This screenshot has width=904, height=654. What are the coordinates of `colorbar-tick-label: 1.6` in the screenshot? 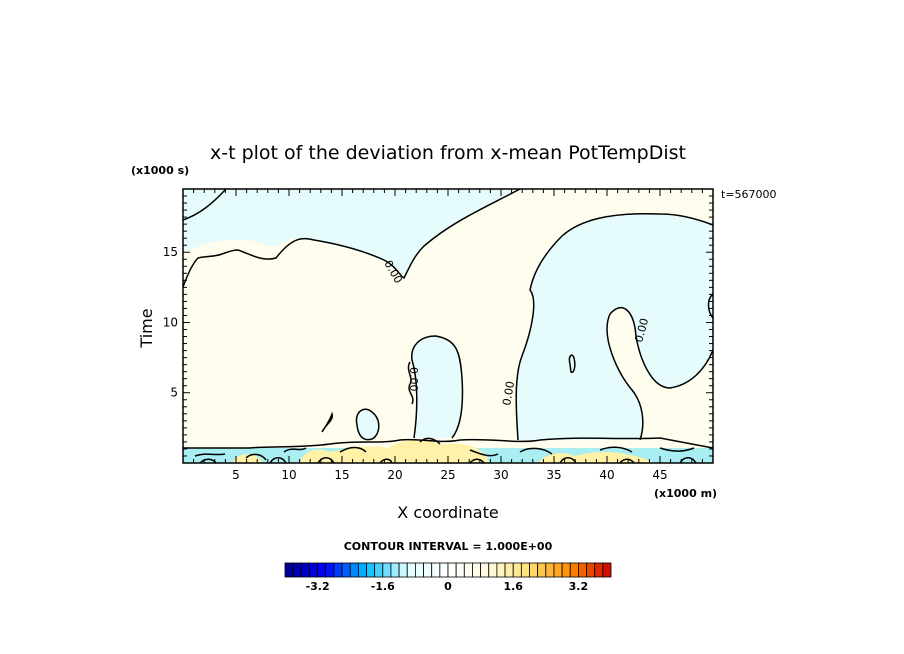 It's located at (513, 586).